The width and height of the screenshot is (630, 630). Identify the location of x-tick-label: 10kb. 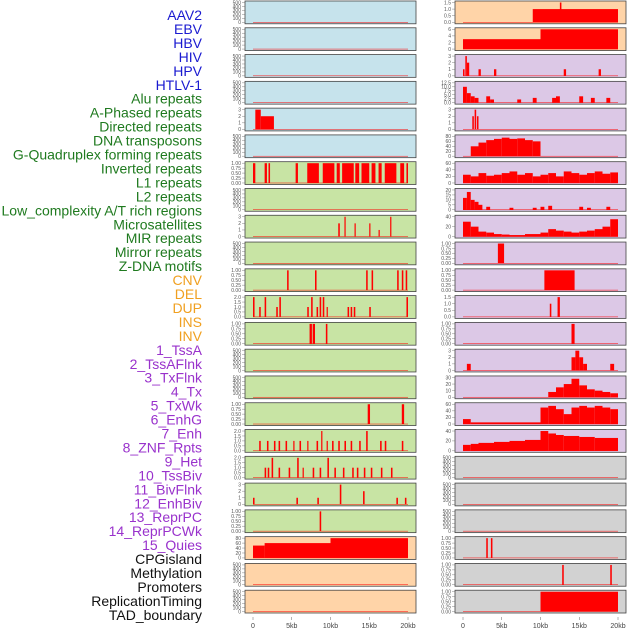
(330, 626).